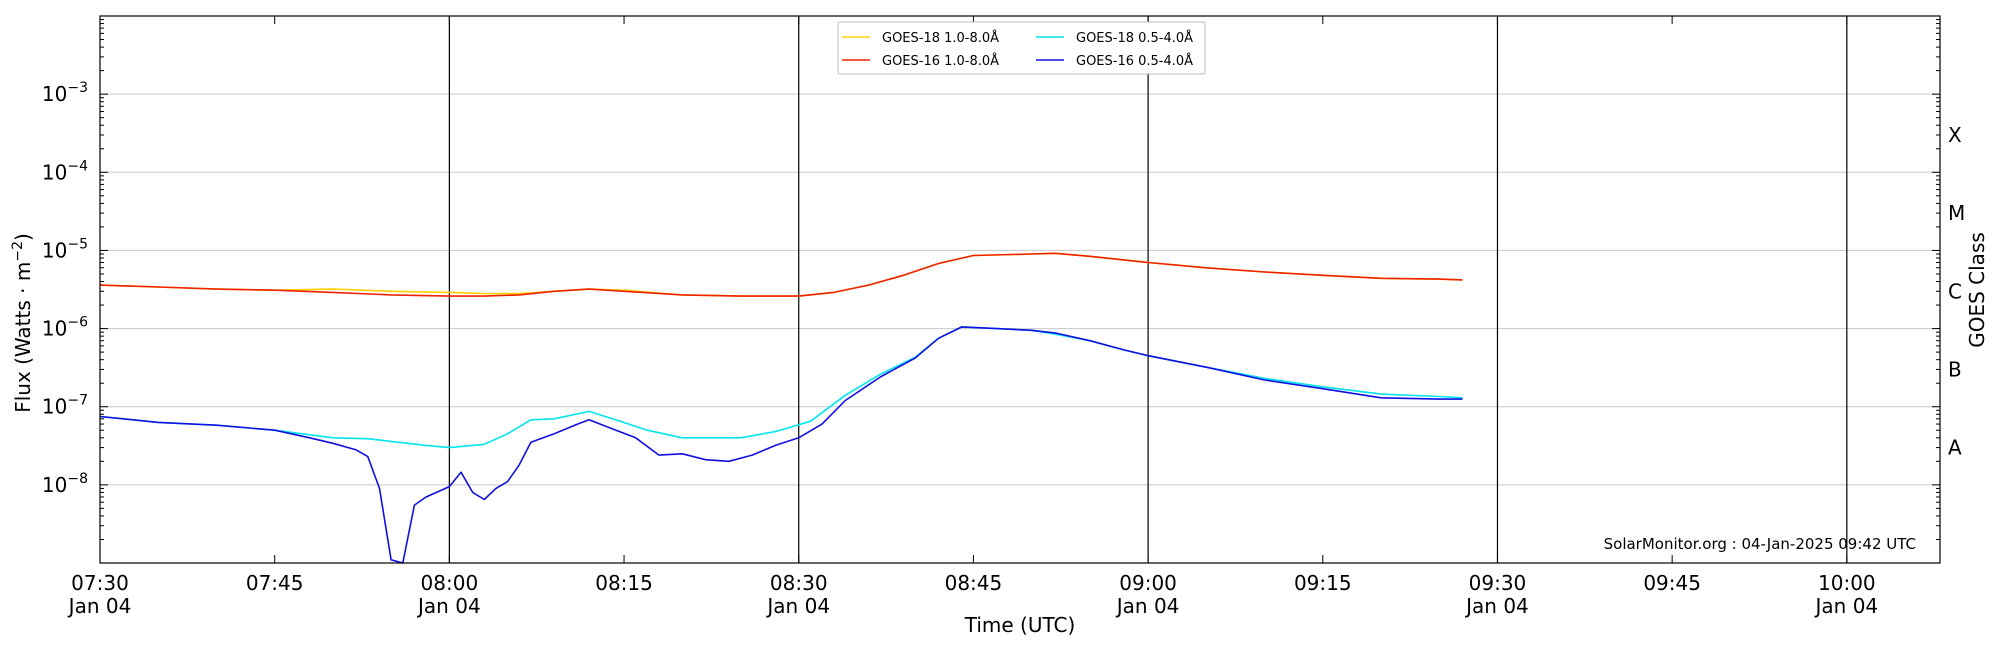  Describe the element at coordinates (1496, 606) in the screenshot. I see `x-tick-date-09:30: Jan 04` at that location.